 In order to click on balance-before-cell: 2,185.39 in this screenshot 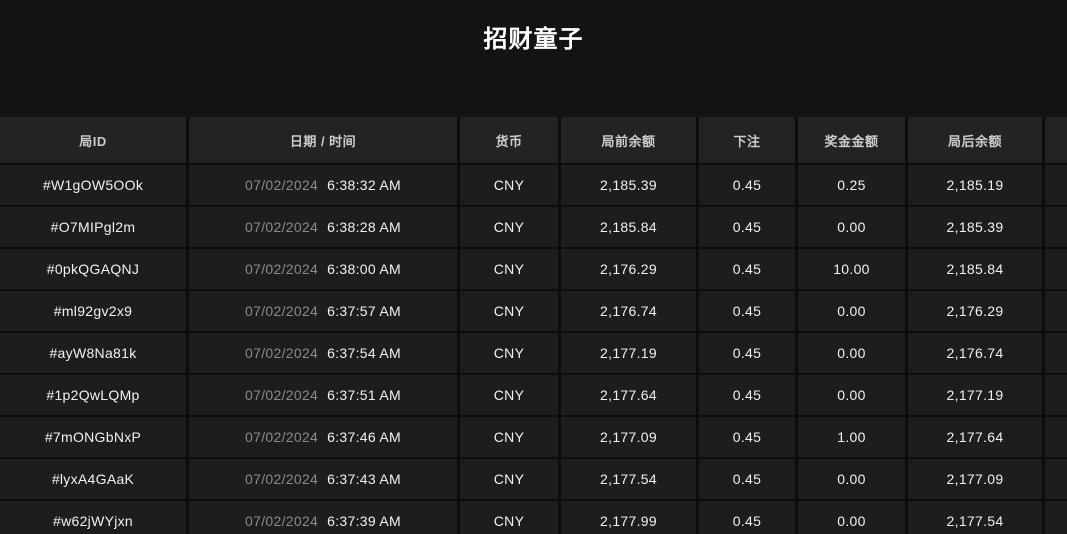, I will do `click(628, 185)`.